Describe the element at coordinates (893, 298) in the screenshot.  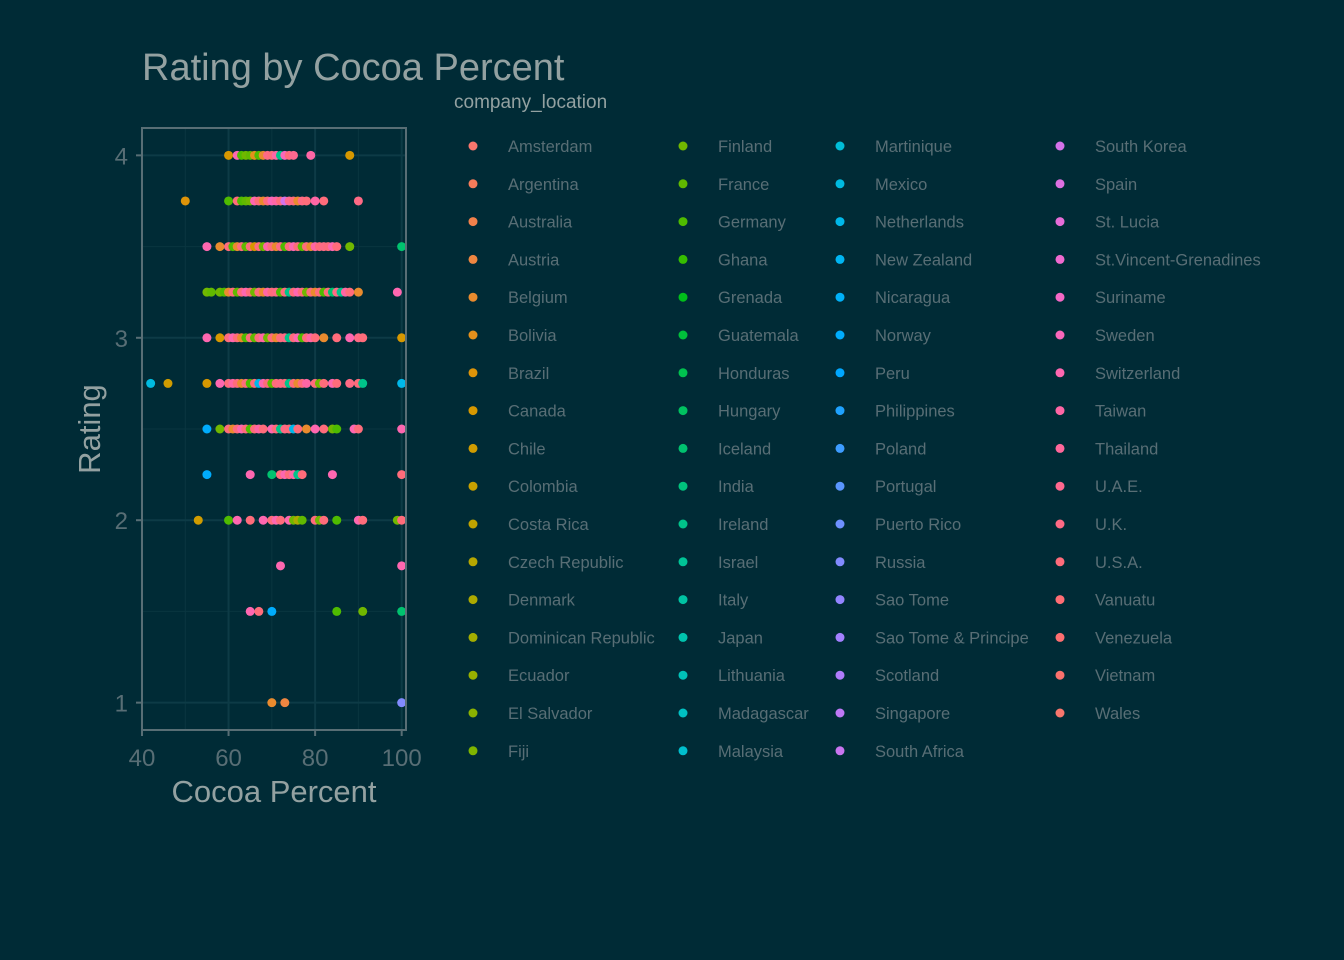
I see `legend-item: Nicaragua` at that location.